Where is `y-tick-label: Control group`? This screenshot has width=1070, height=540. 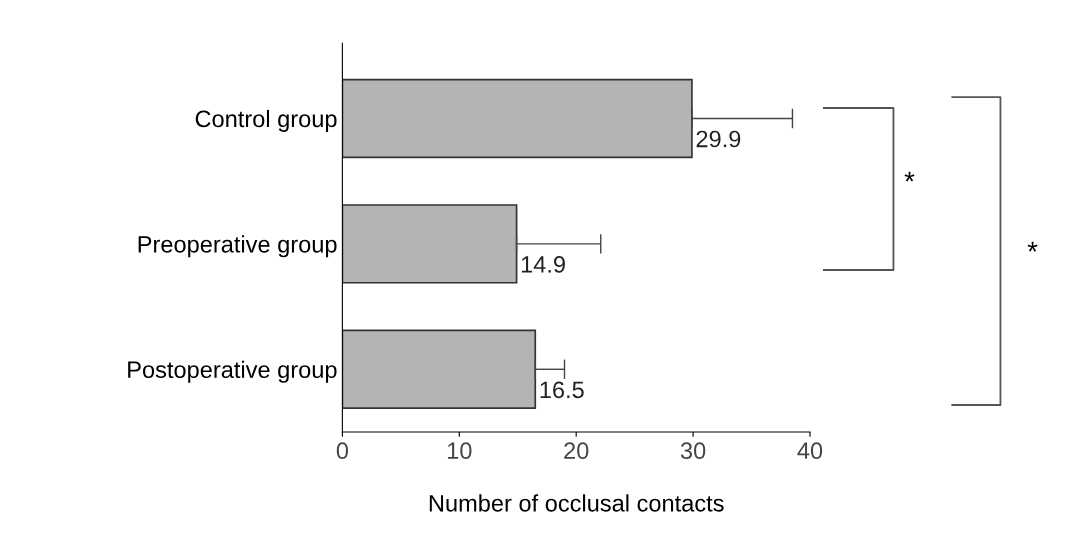
y-tick-label: Control group is located at coordinates (266, 120).